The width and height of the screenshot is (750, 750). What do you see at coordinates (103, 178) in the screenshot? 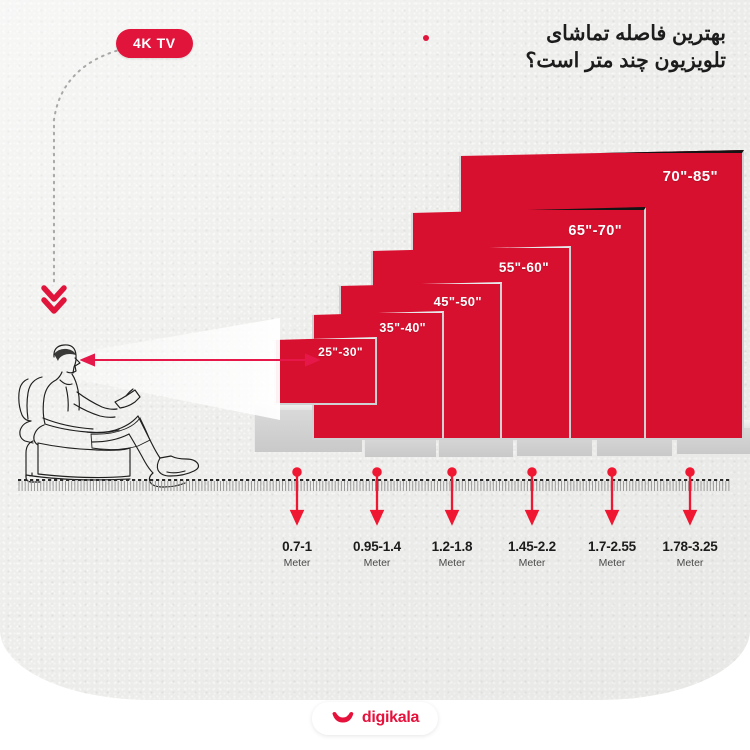
I see `dotted-curve-path` at bounding box center [103, 178].